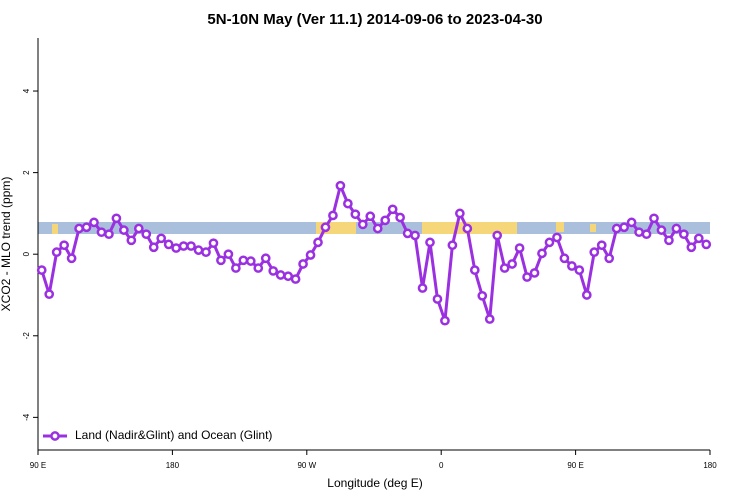  I want to click on y-axis-label: XCO2 - MLO trend (ppm), so click(6, 244).